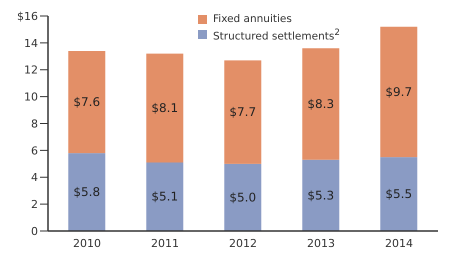 This screenshot has height=261, width=450. Describe the element at coordinates (27, 16) in the screenshot. I see `y-tick-label: $16` at that location.